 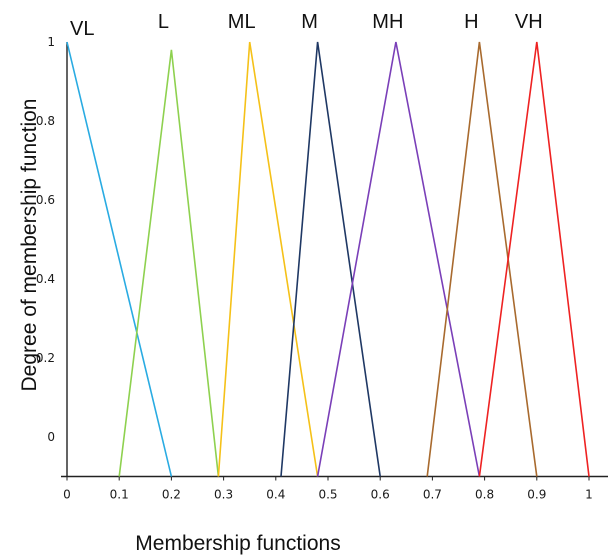 What do you see at coordinates (45, 200) in the screenshot?
I see `y-tick-label: 0.6` at bounding box center [45, 200].